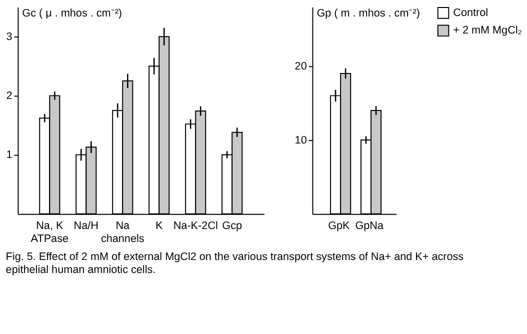  Describe the element at coordinates (49, 232) in the screenshot. I see `x-tick-label: Na, K ATPase` at that location.